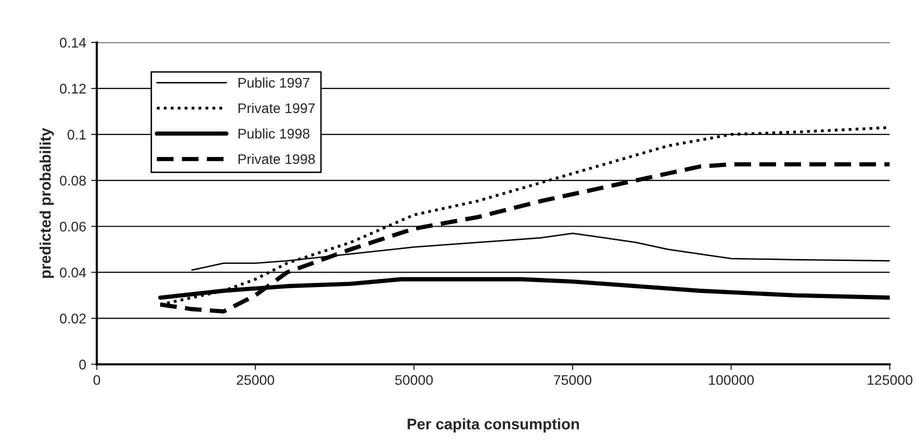 The image size is (922, 447). Describe the element at coordinates (73, 181) in the screenshot. I see `y-tick-label: 0.08` at that location.